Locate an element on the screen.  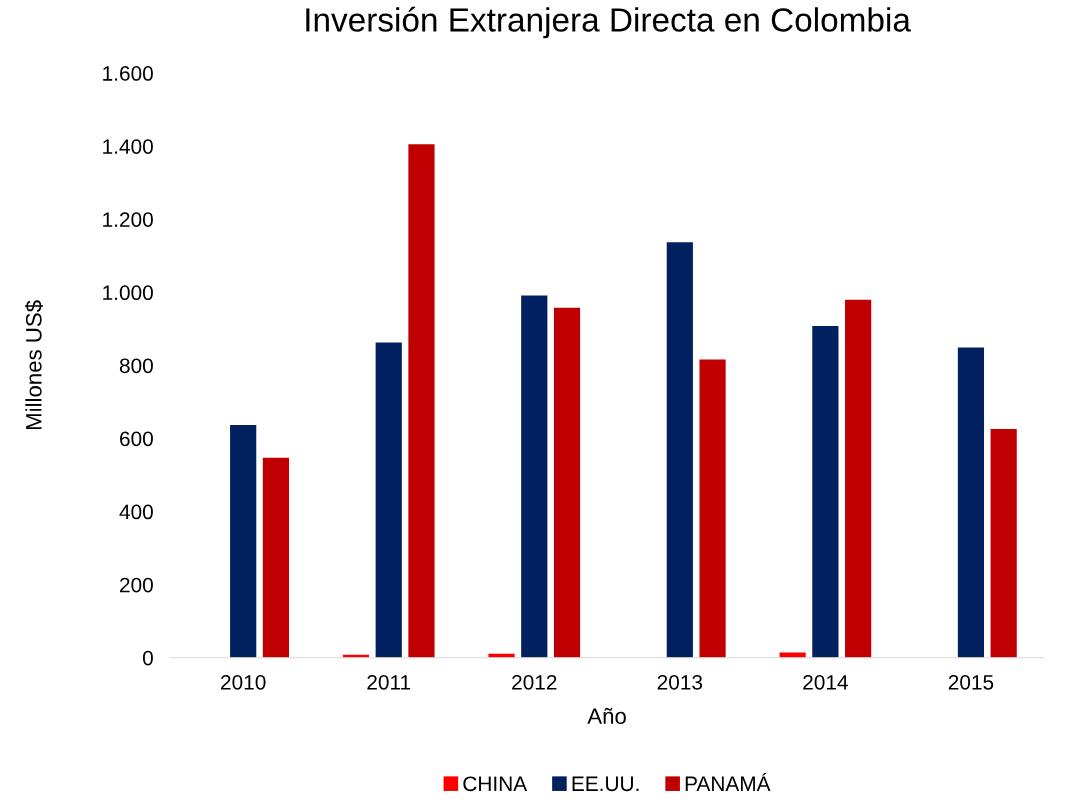
x-tick-label: 2011 is located at coordinates (389, 682).